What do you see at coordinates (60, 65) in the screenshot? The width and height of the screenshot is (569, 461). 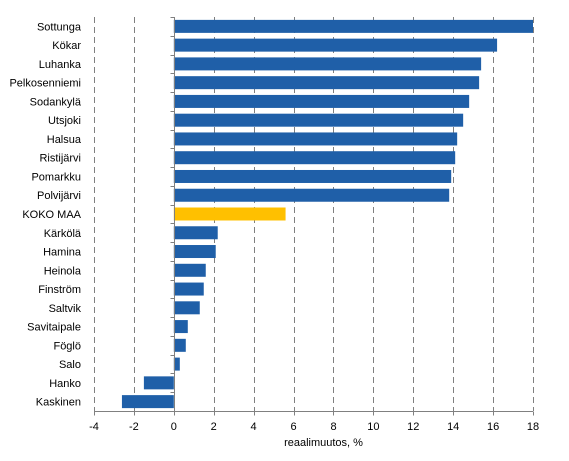 I see `category-label: Luhanka` at bounding box center [60, 65].